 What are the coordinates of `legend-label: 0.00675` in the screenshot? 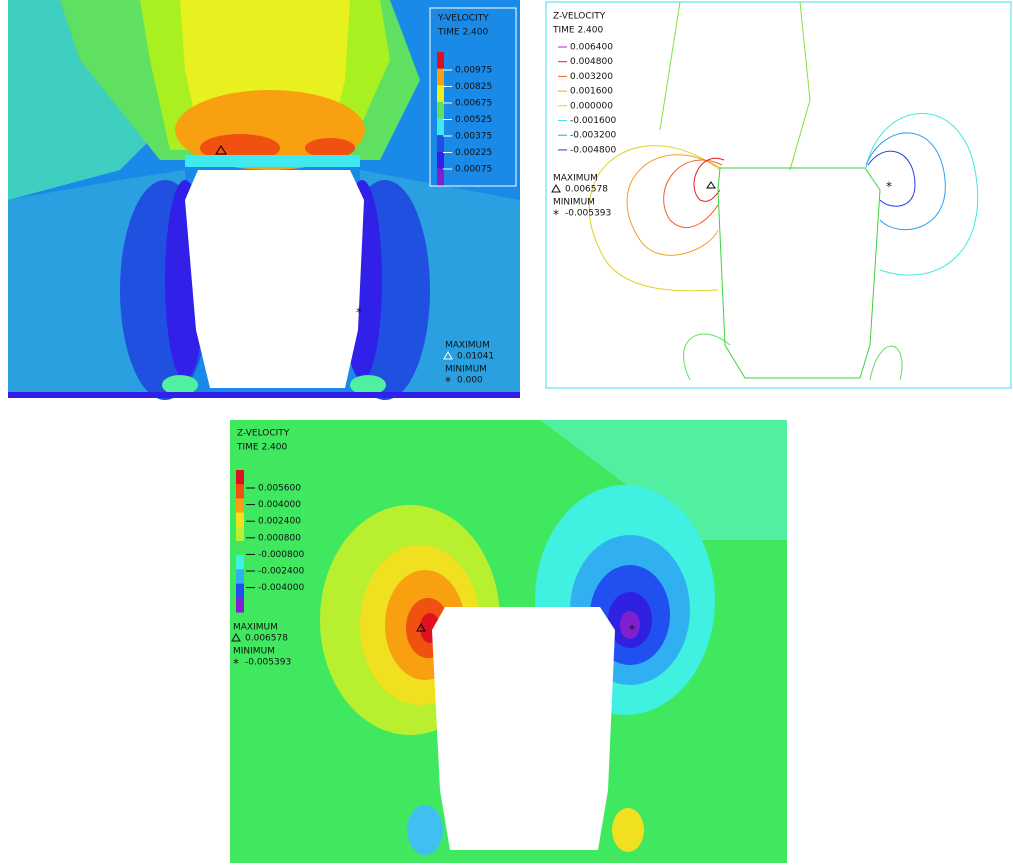 It's located at (473, 104).